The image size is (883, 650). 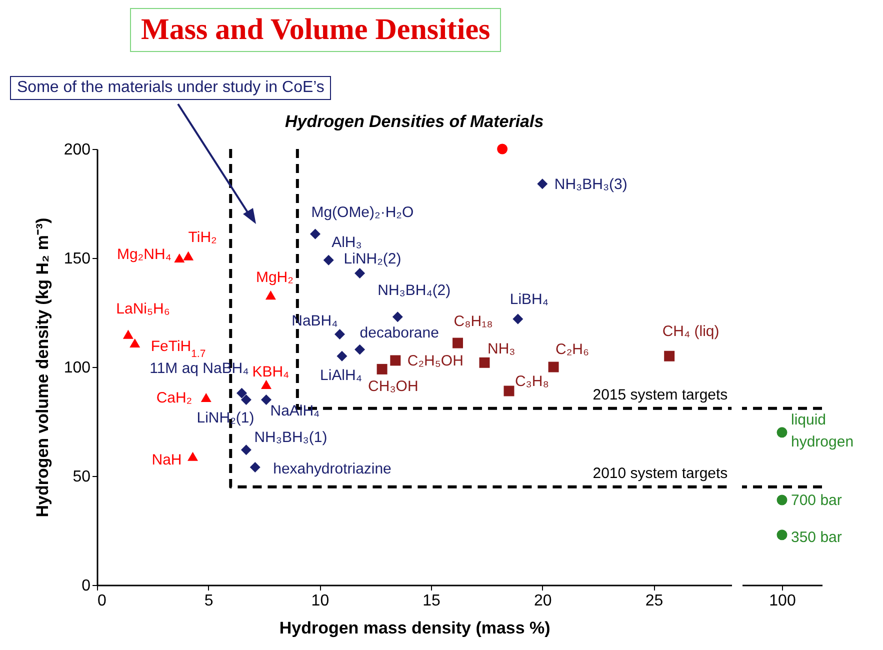 What do you see at coordinates (295, 411) in the screenshot?
I see `series-label: NaAlH₄` at bounding box center [295, 411].